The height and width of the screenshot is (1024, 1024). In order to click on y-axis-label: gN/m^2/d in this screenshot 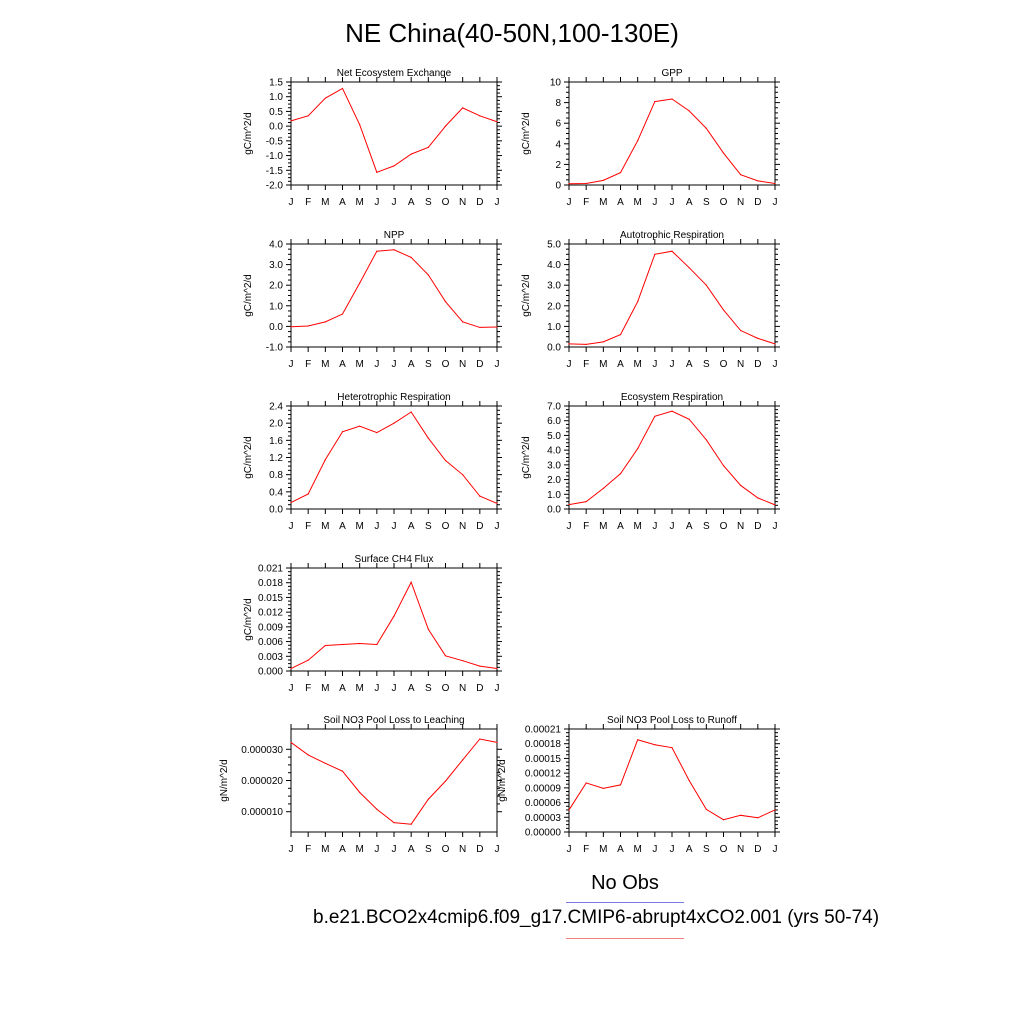, I will do `click(224, 780)`.